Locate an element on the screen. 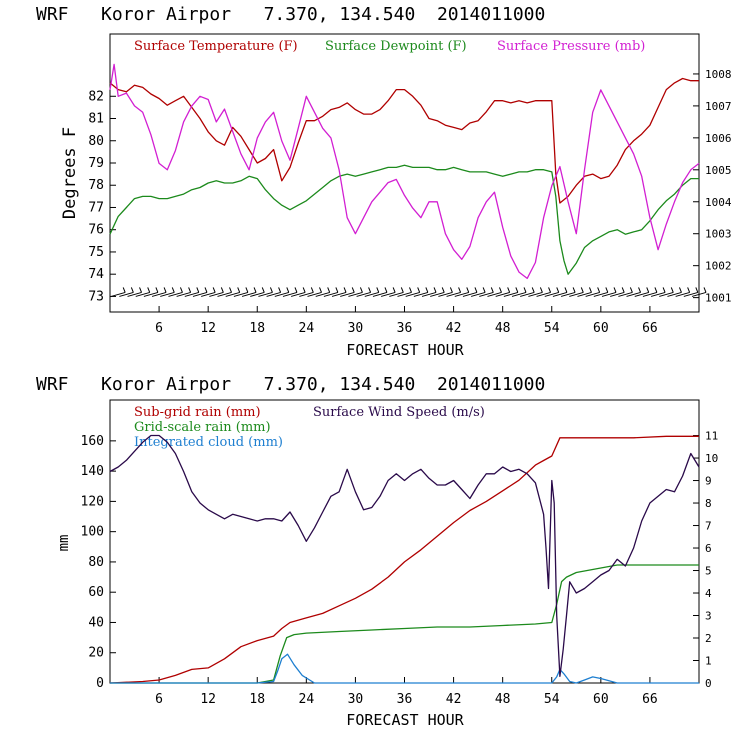 The width and height of the screenshot is (740, 740). y2-tick-label: 11 is located at coordinates (711, 436).